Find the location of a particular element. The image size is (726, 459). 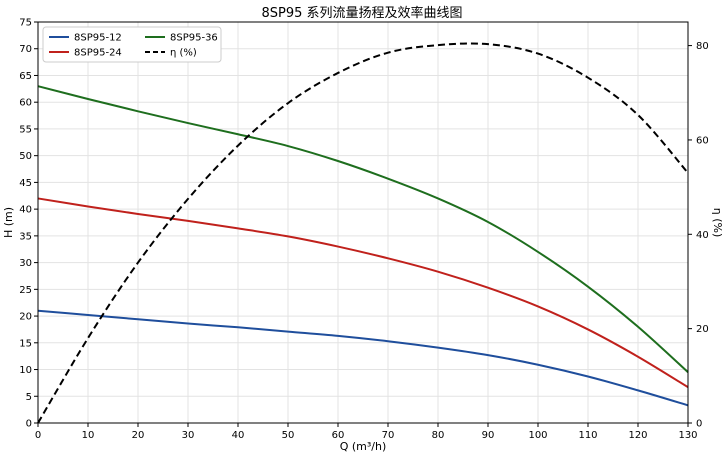

x-tick-label: 80 is located at coordinates (438, 435).